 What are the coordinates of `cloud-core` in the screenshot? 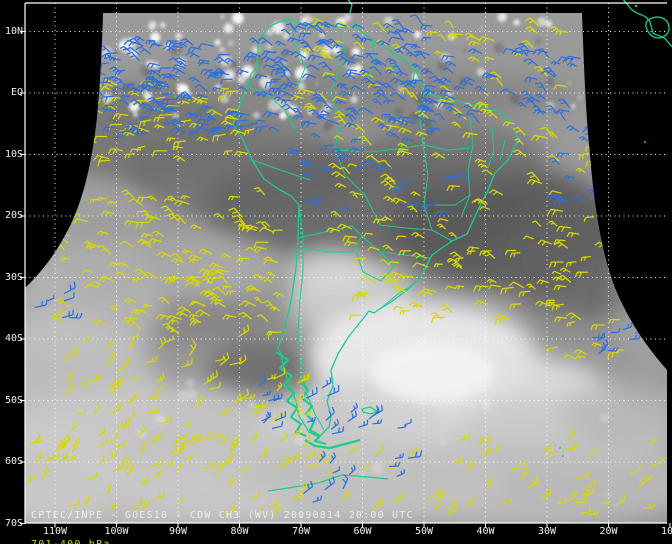 It's located at (433, 372).